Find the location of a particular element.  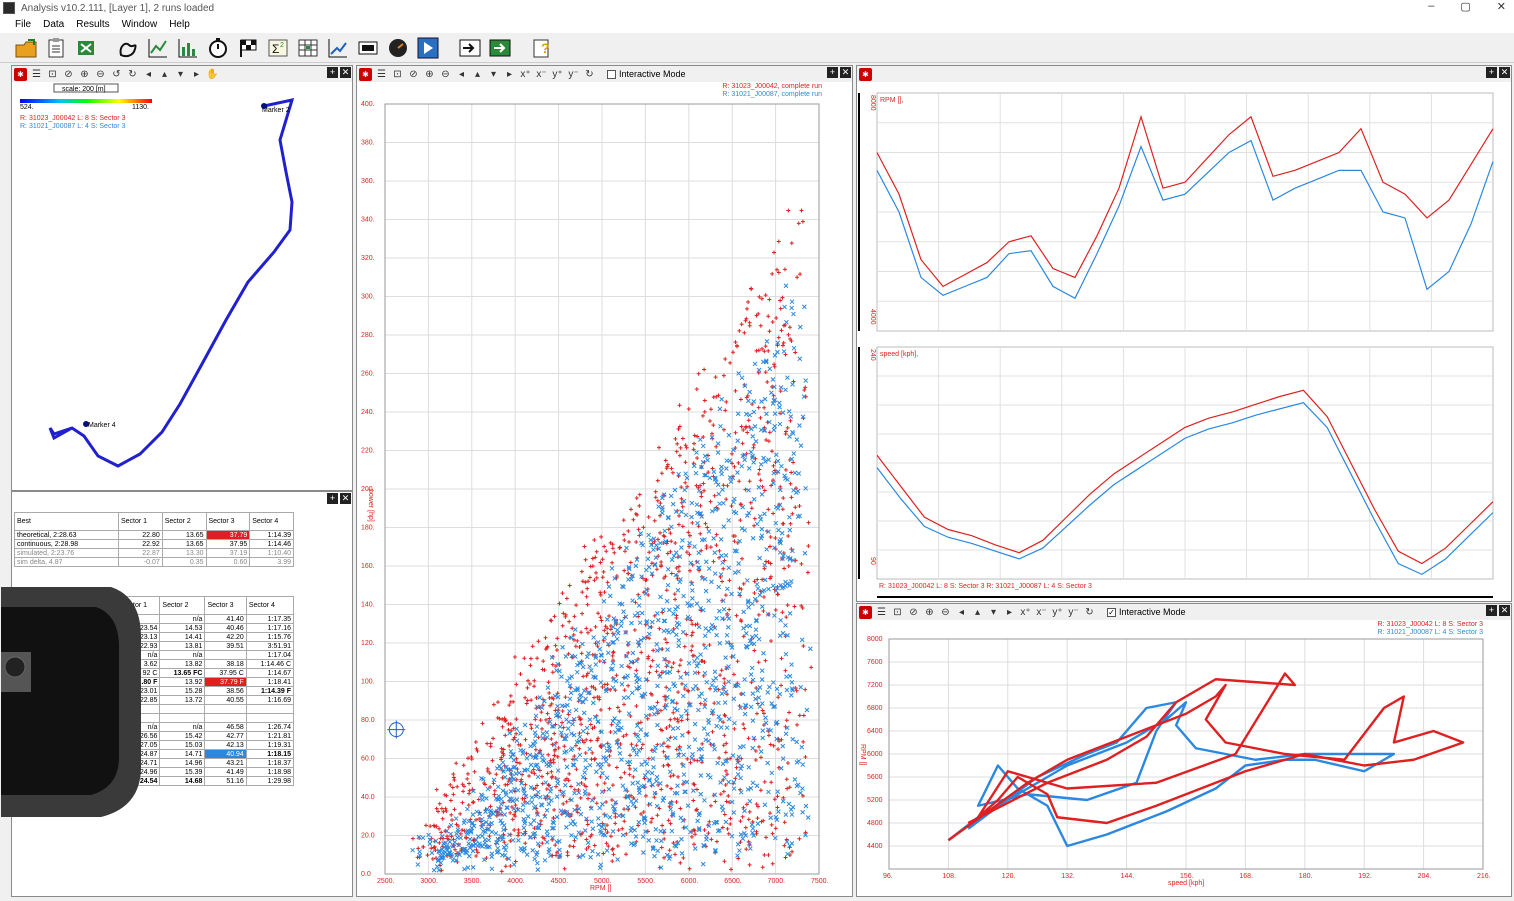

scatter-run-select-icon: ✱ is located at coordinates (365, 74).